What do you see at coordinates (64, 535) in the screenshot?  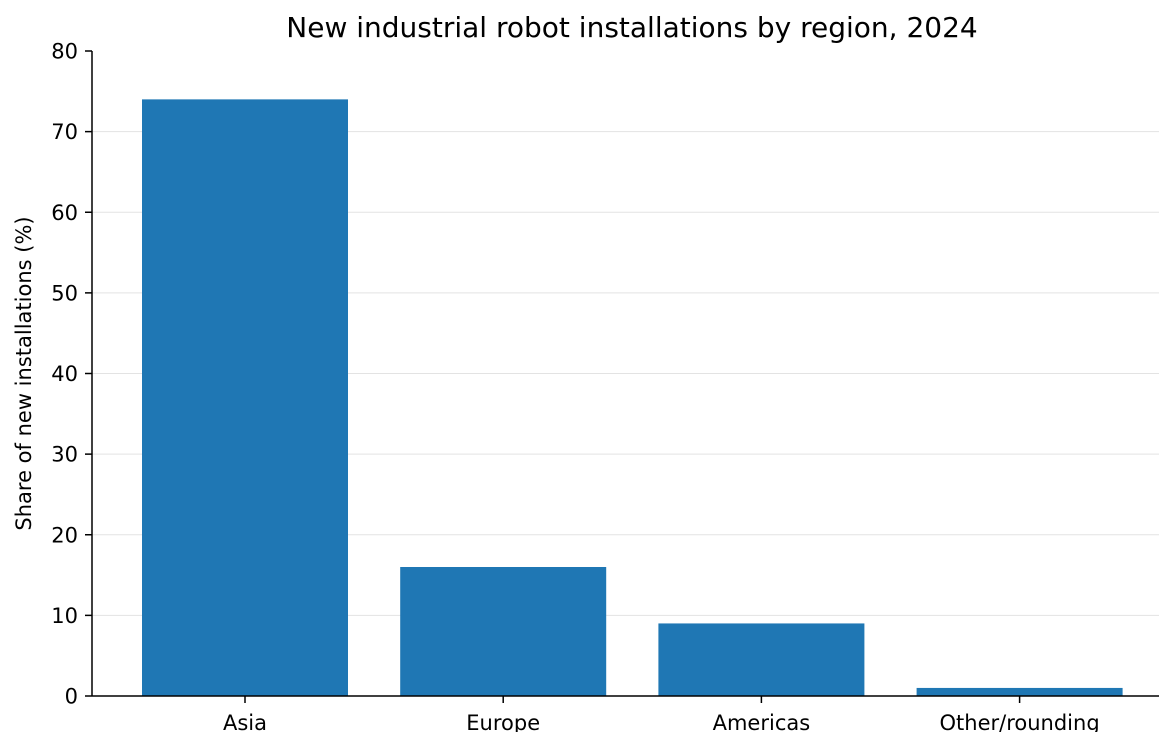 I see `y-tick-label: 20` at bounding box center [64, 535].